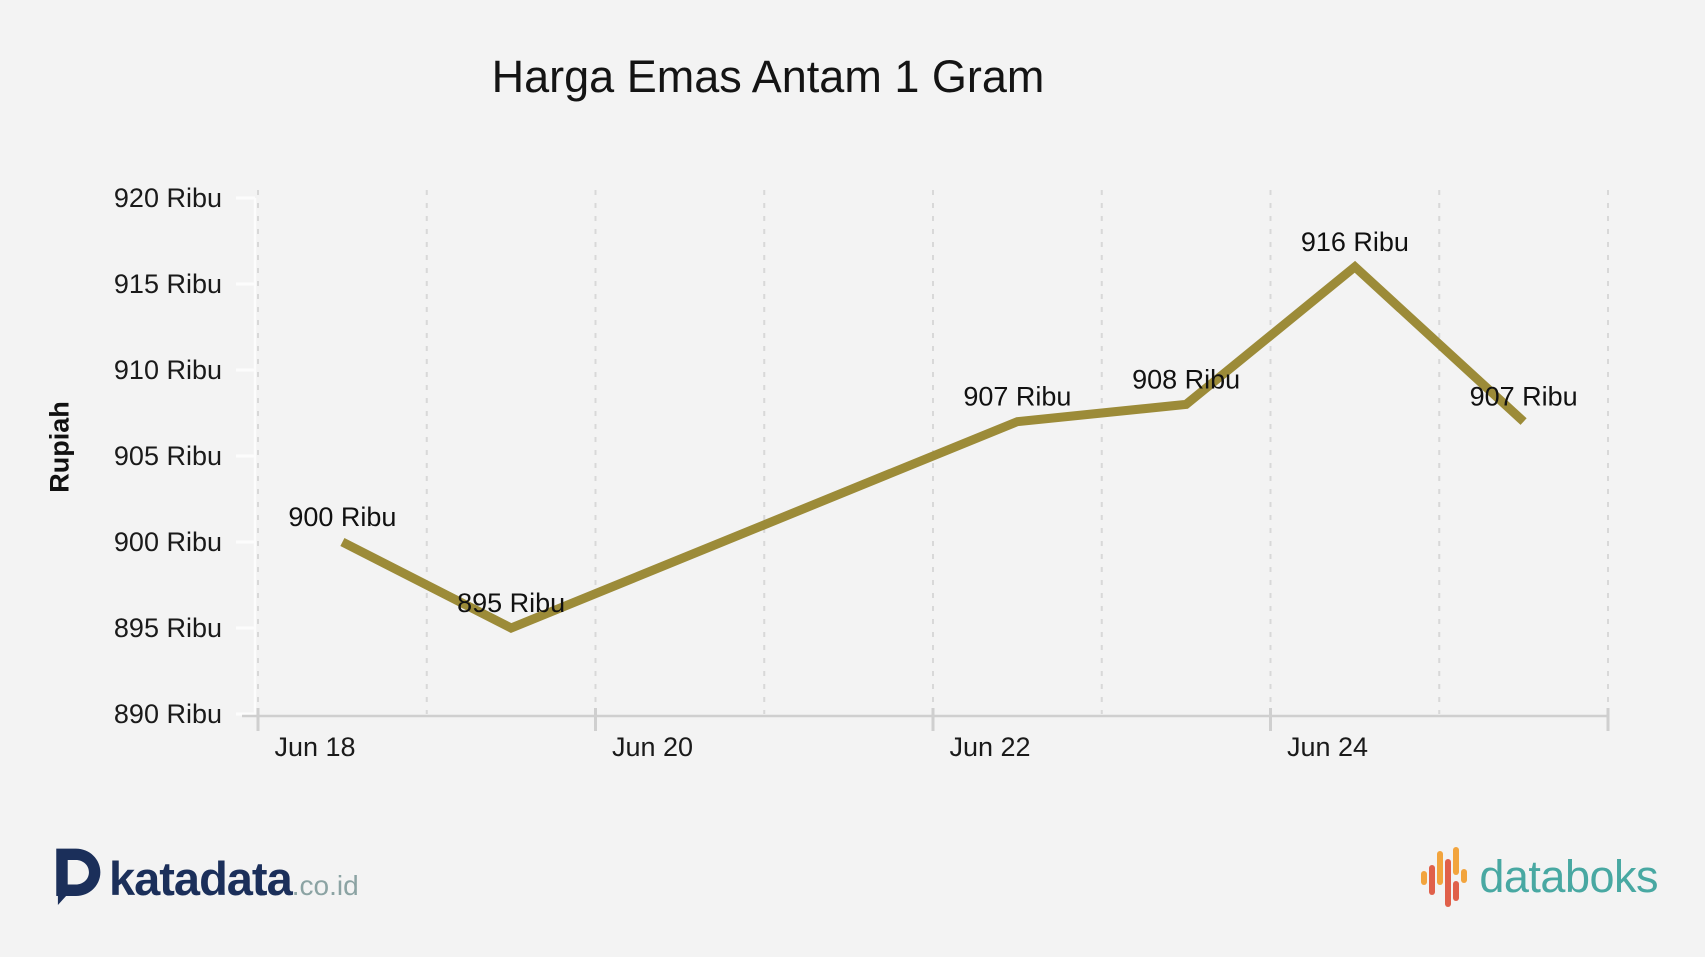 The height and width of the screenshot is (957, 1705). I want to click on y-axis-tick-label: 915 Ribu, so click(168, 284).